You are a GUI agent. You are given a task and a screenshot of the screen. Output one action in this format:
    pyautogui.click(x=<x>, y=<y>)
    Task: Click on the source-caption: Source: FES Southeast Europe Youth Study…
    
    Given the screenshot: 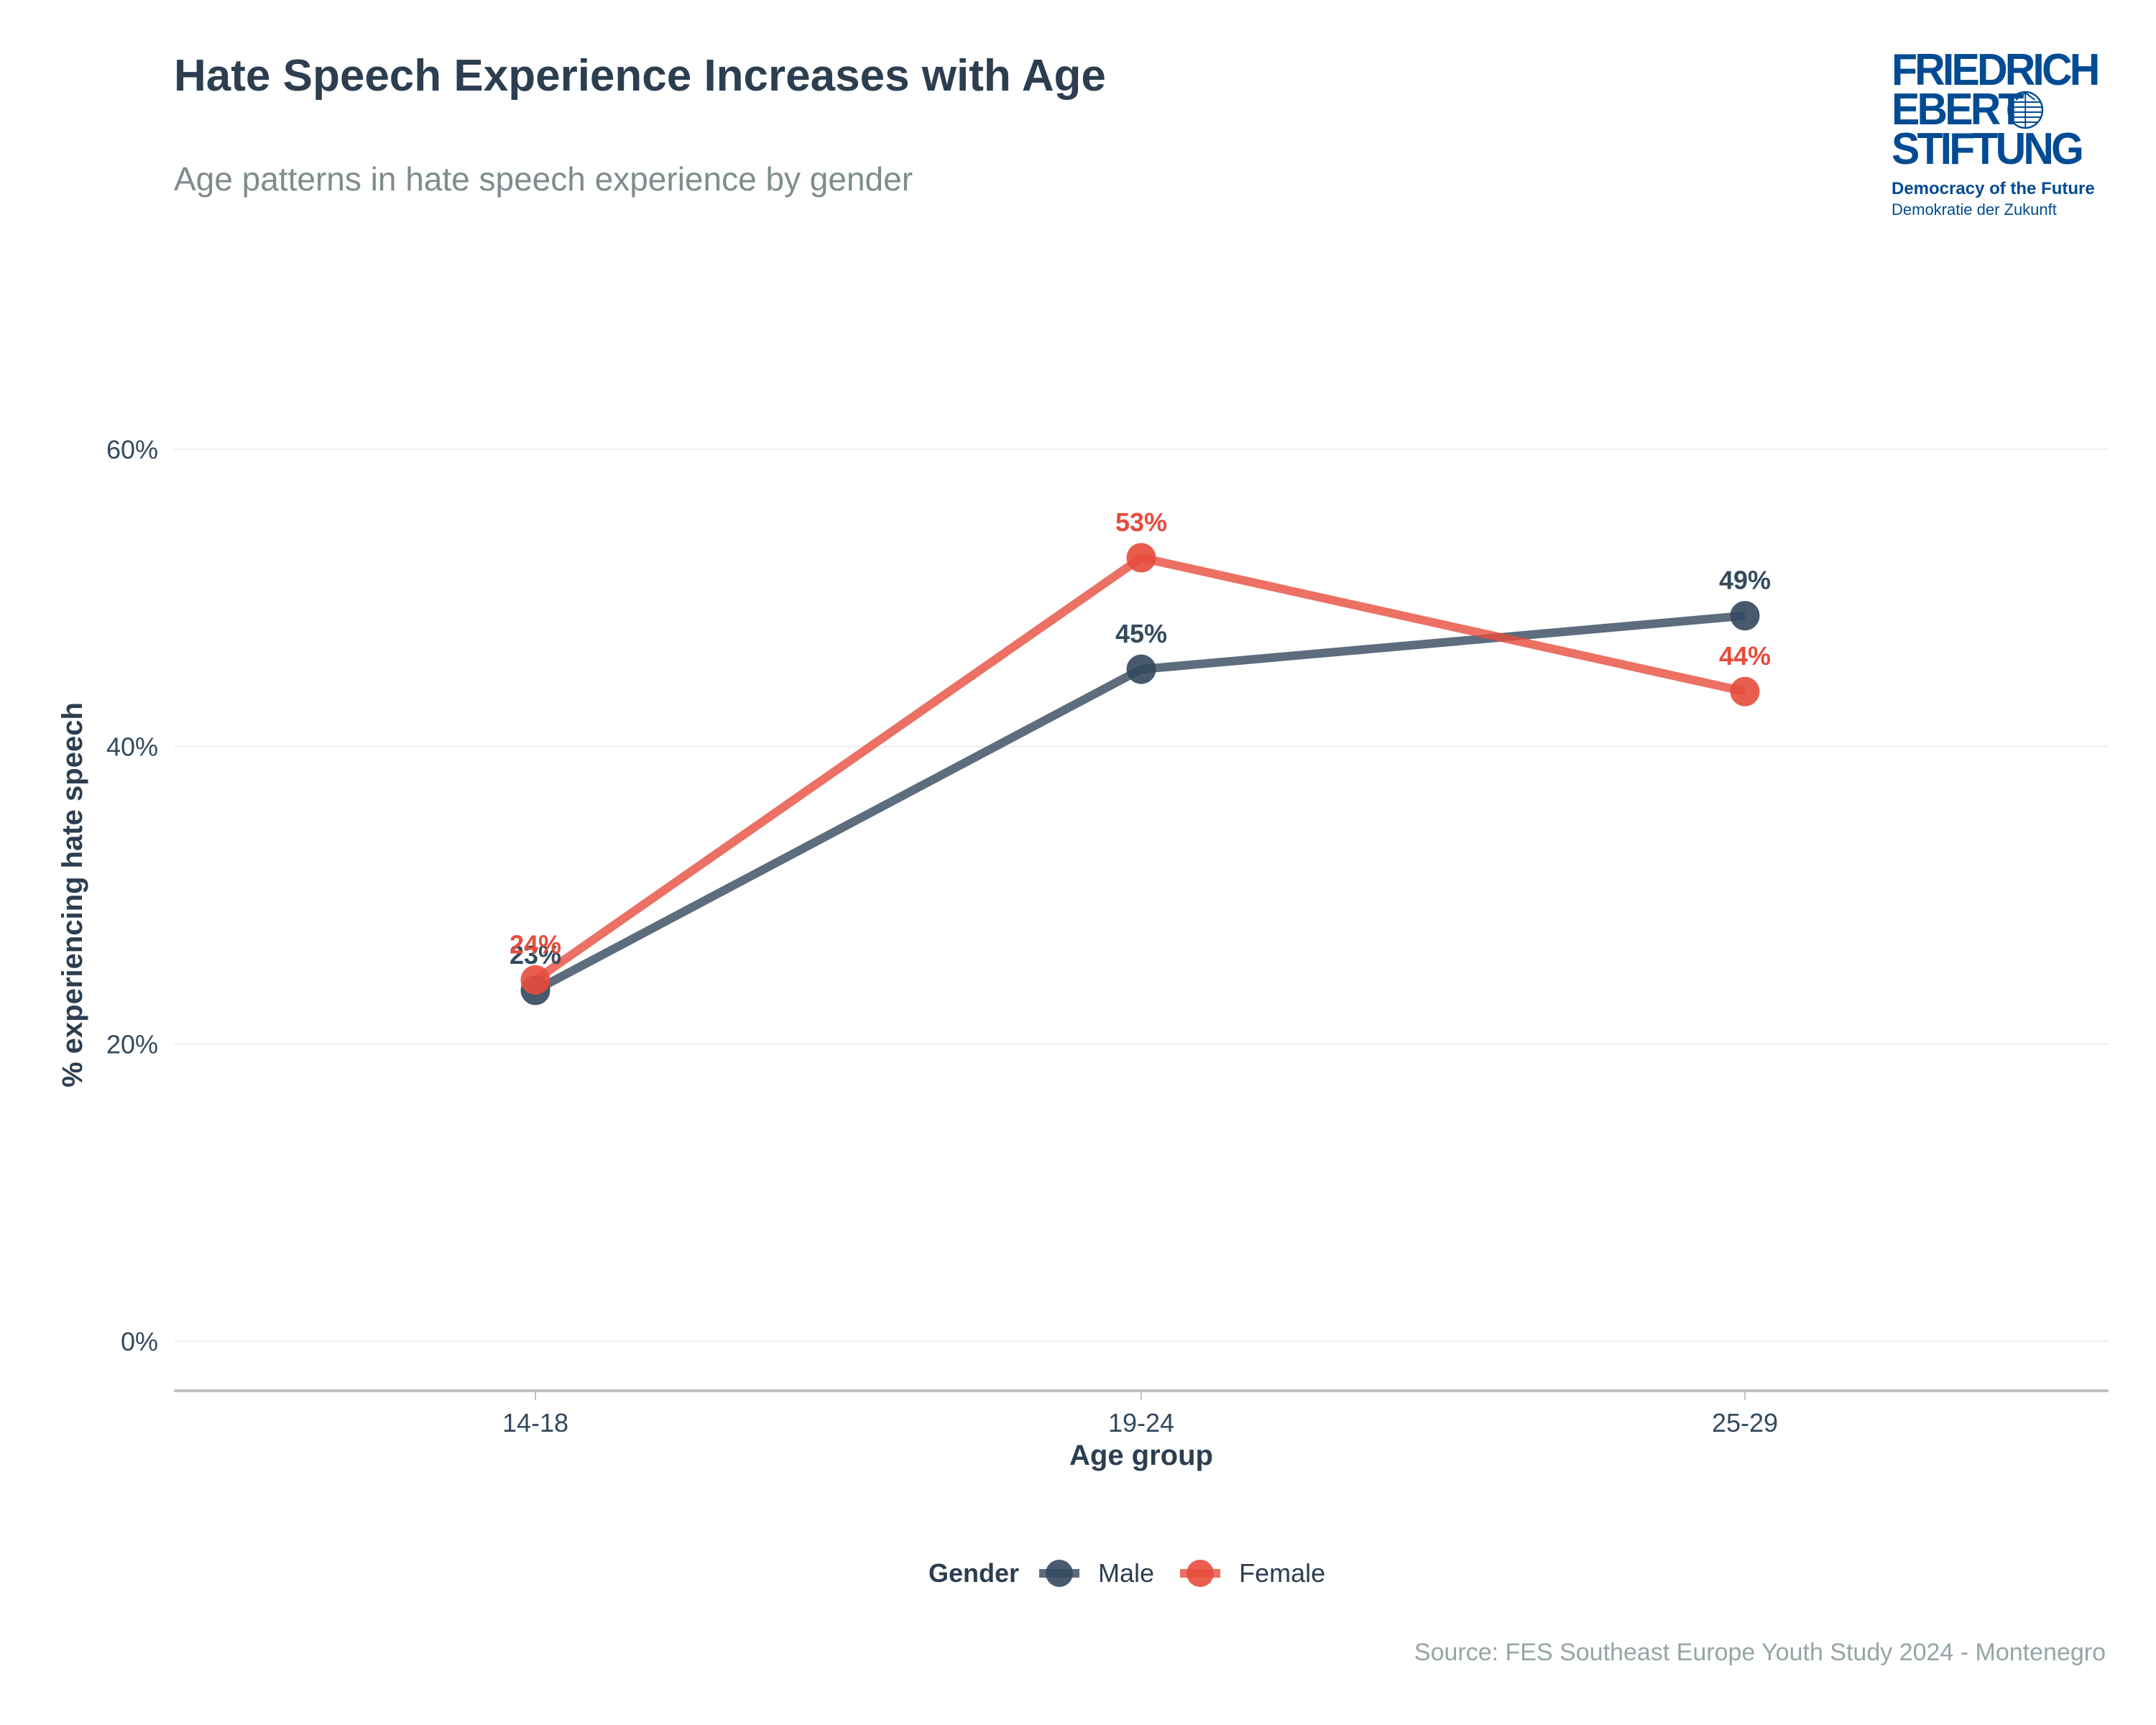 What is the action you would take?
    pyautogui.click(x=1760, y=1652)
    